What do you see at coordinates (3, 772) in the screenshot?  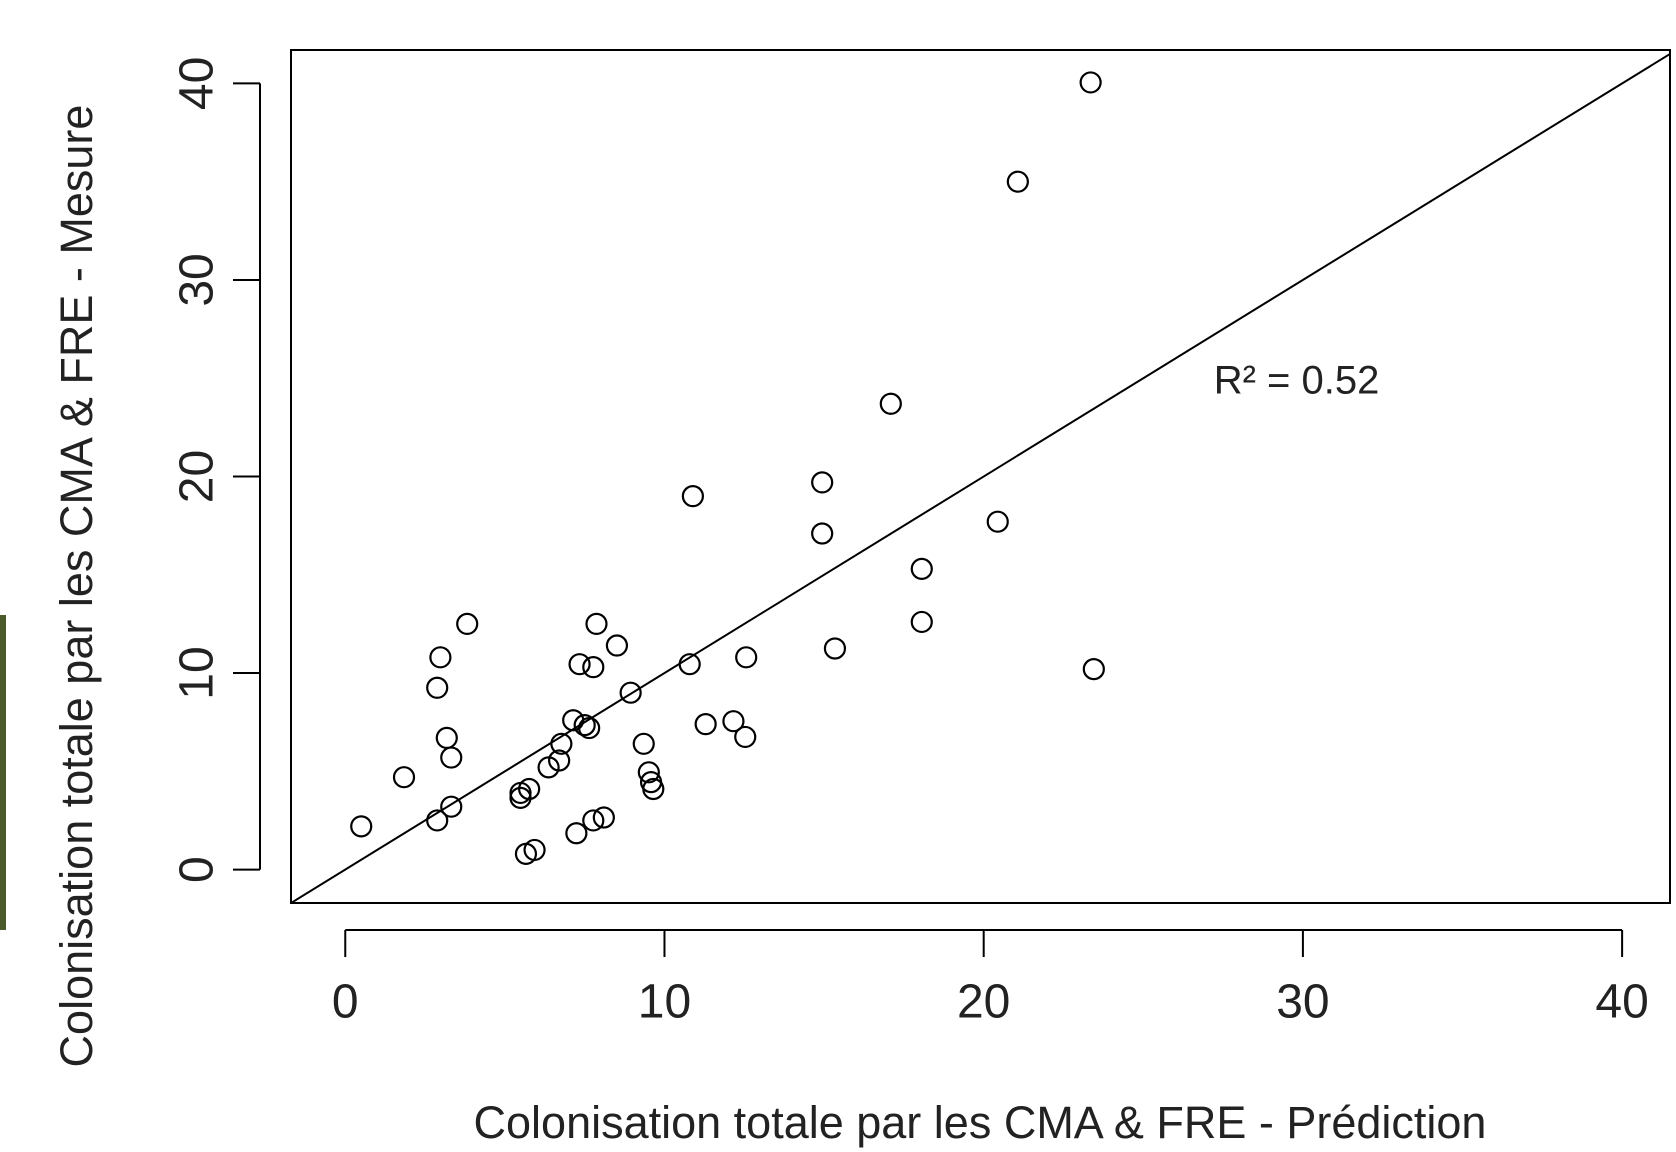 I see `photo-edge` at bounding box center [3, 772].